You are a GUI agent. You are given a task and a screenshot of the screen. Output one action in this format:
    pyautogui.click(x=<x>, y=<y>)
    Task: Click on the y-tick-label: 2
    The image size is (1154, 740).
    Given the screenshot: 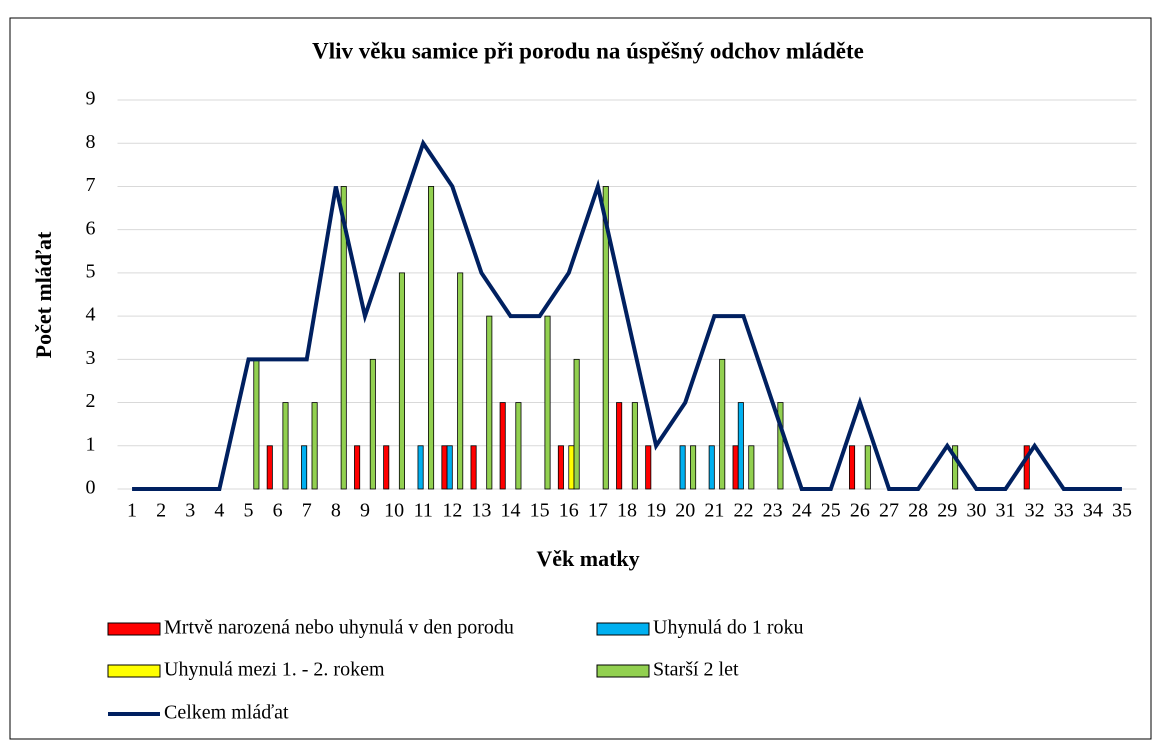 What is the action you would take?
    pyautogui.click(x=91, y=401)
    